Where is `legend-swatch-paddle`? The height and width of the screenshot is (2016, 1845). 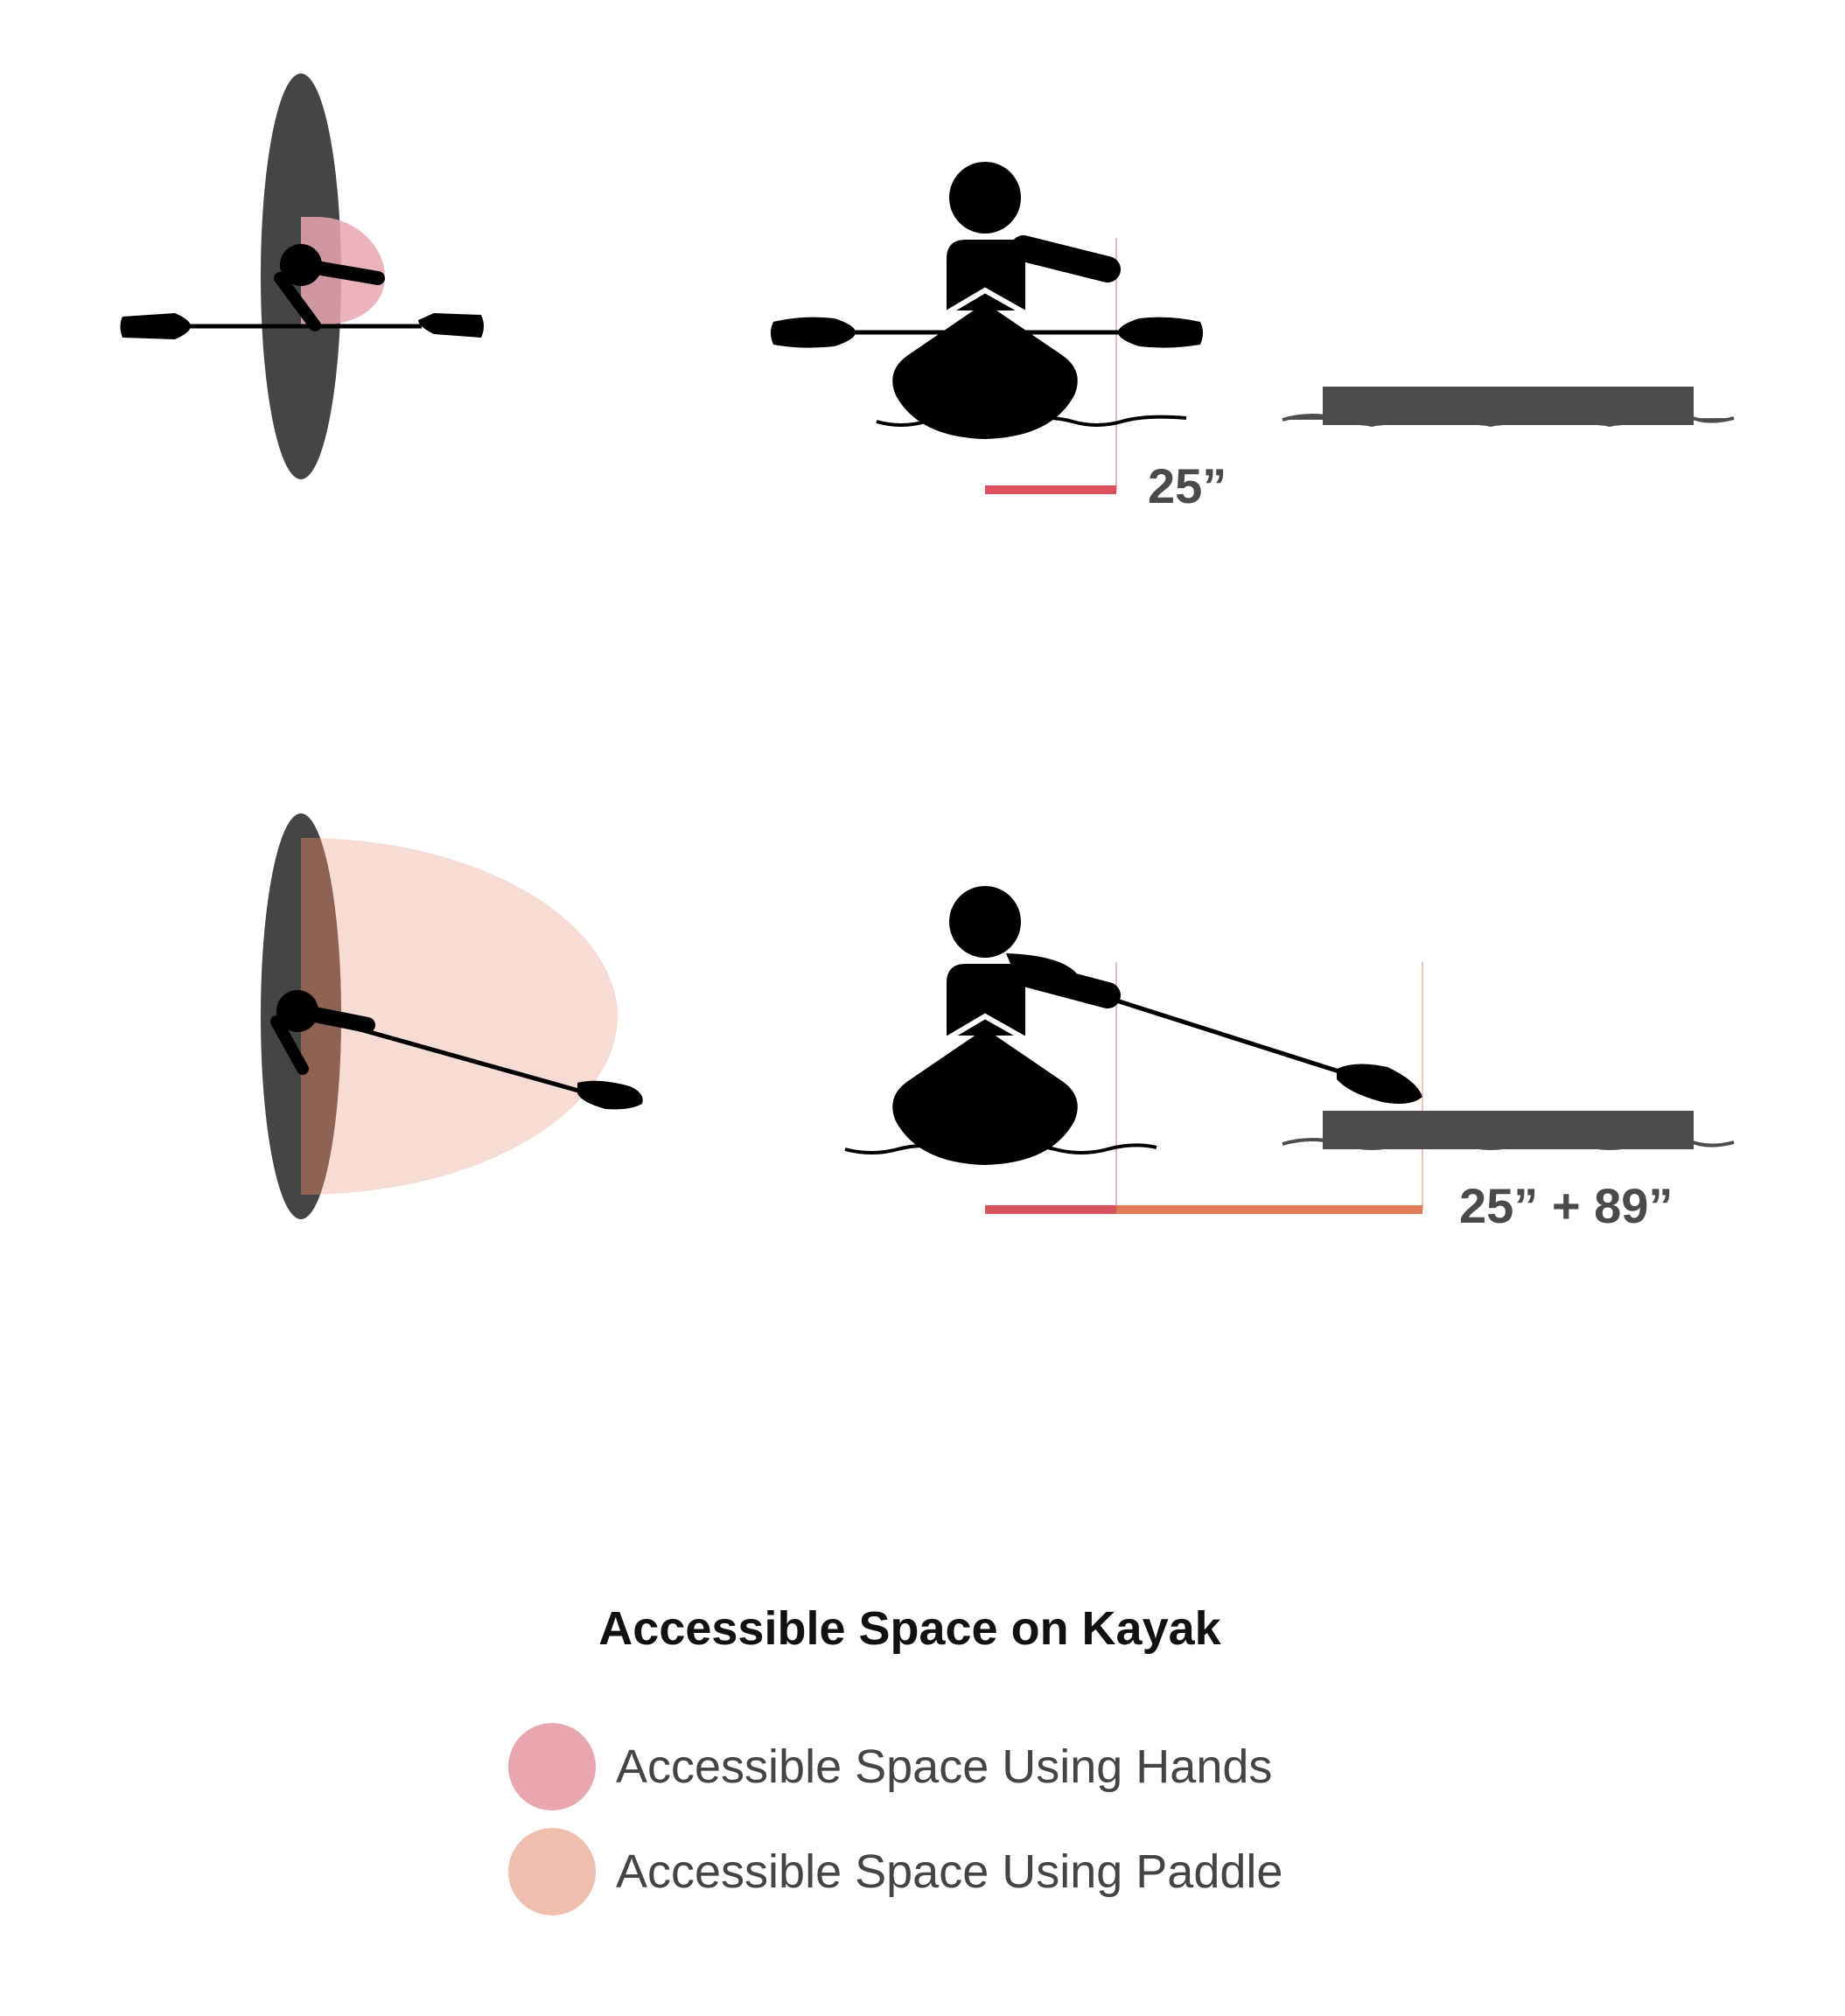 legend-swatch-paddle is located at coordinates (552, 1871).